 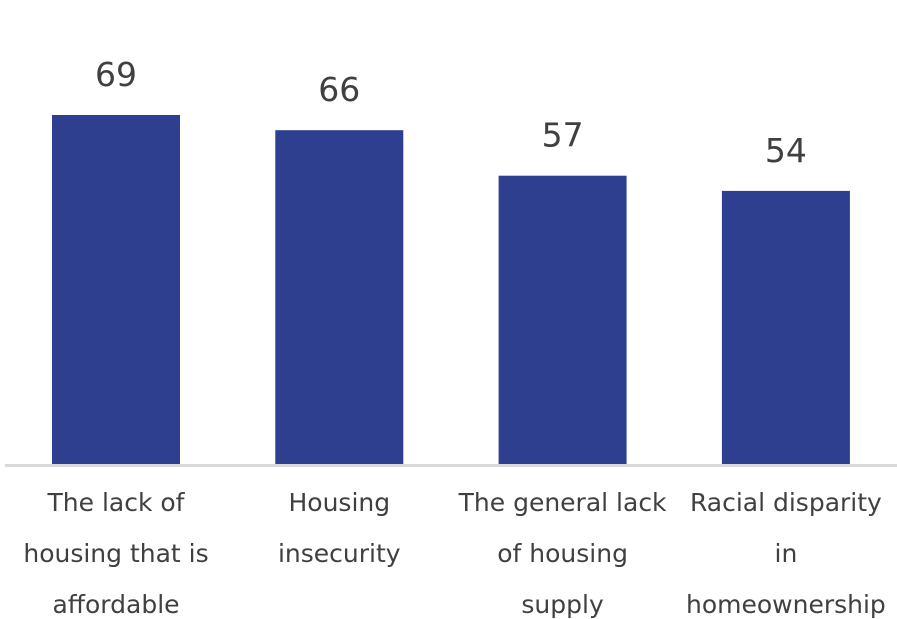 I want to click on category-label-2-line-1: of housing, so click(x=562, y=553).